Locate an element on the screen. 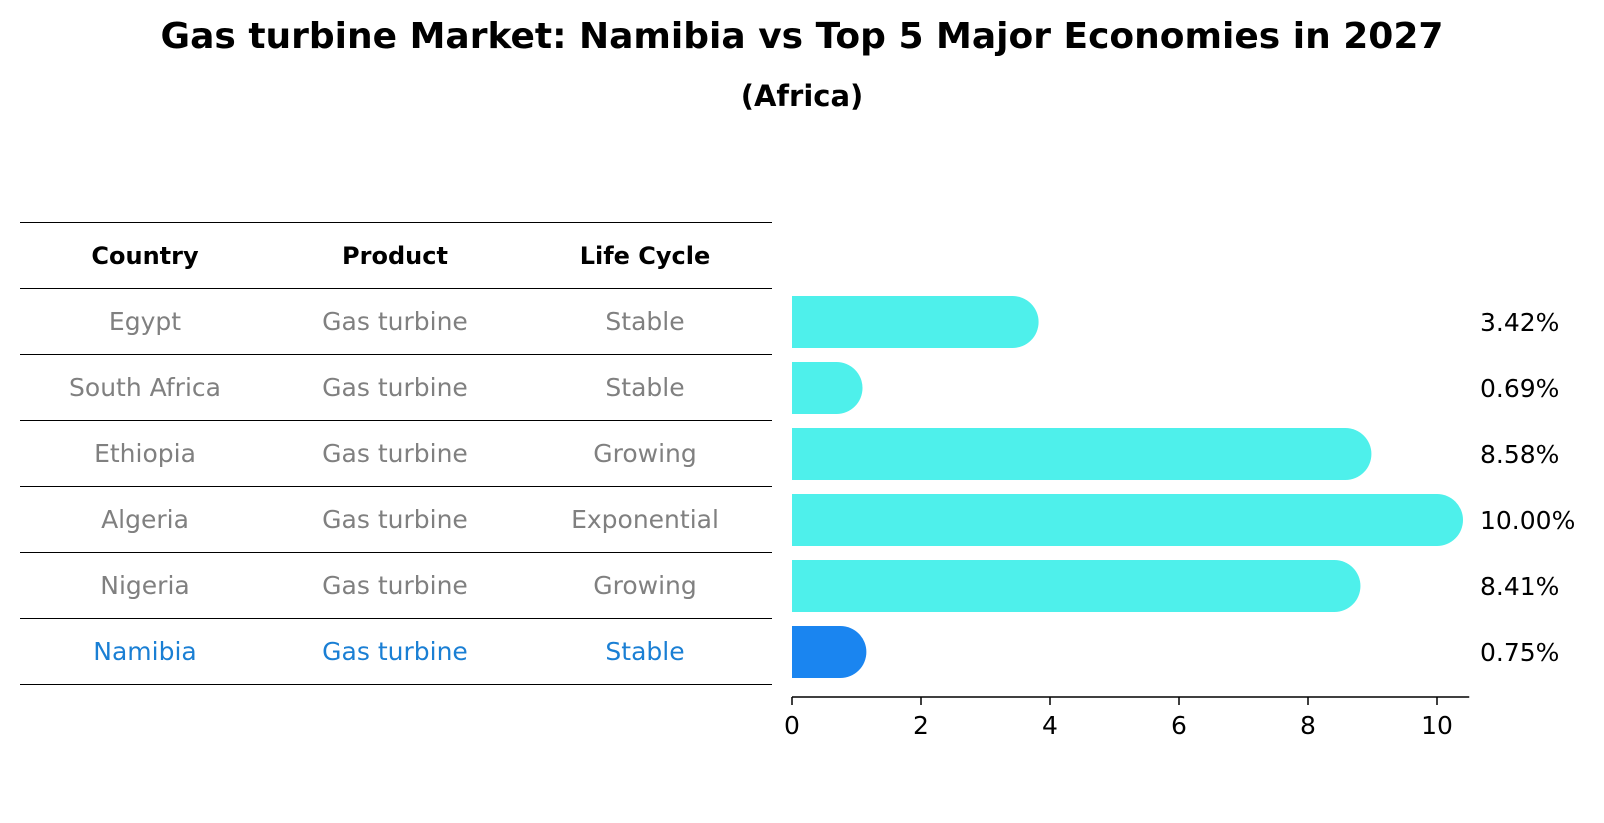  header-life-cycle: Life Cycle is located at coordinates (645, 255).